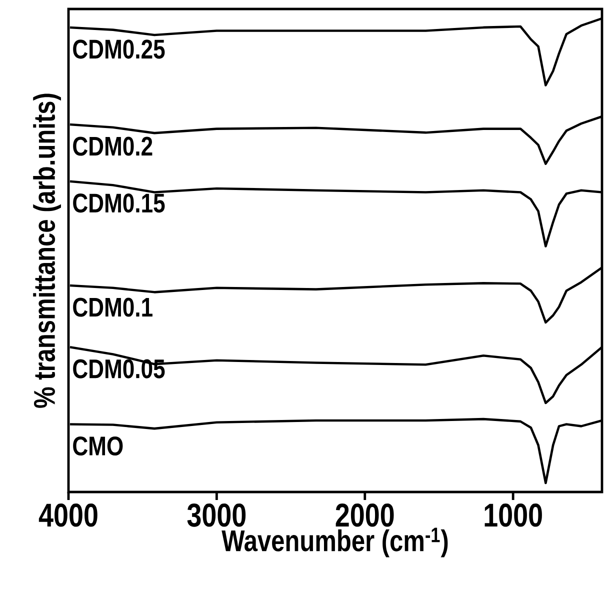 This screenshot has height=594, width=611. Describe the element at coordinates (112, 146) in the screenshot. I see `series-label: CDM0.2` at that location.